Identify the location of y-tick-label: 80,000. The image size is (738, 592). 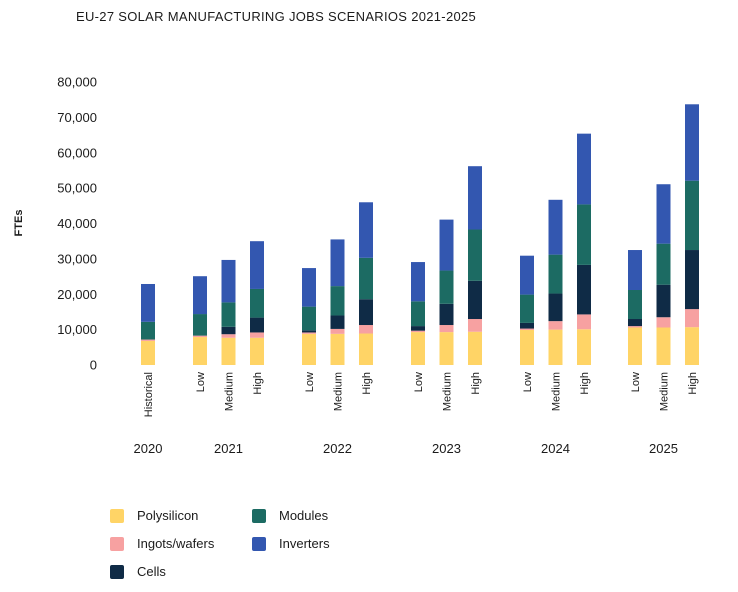
(77, 82).